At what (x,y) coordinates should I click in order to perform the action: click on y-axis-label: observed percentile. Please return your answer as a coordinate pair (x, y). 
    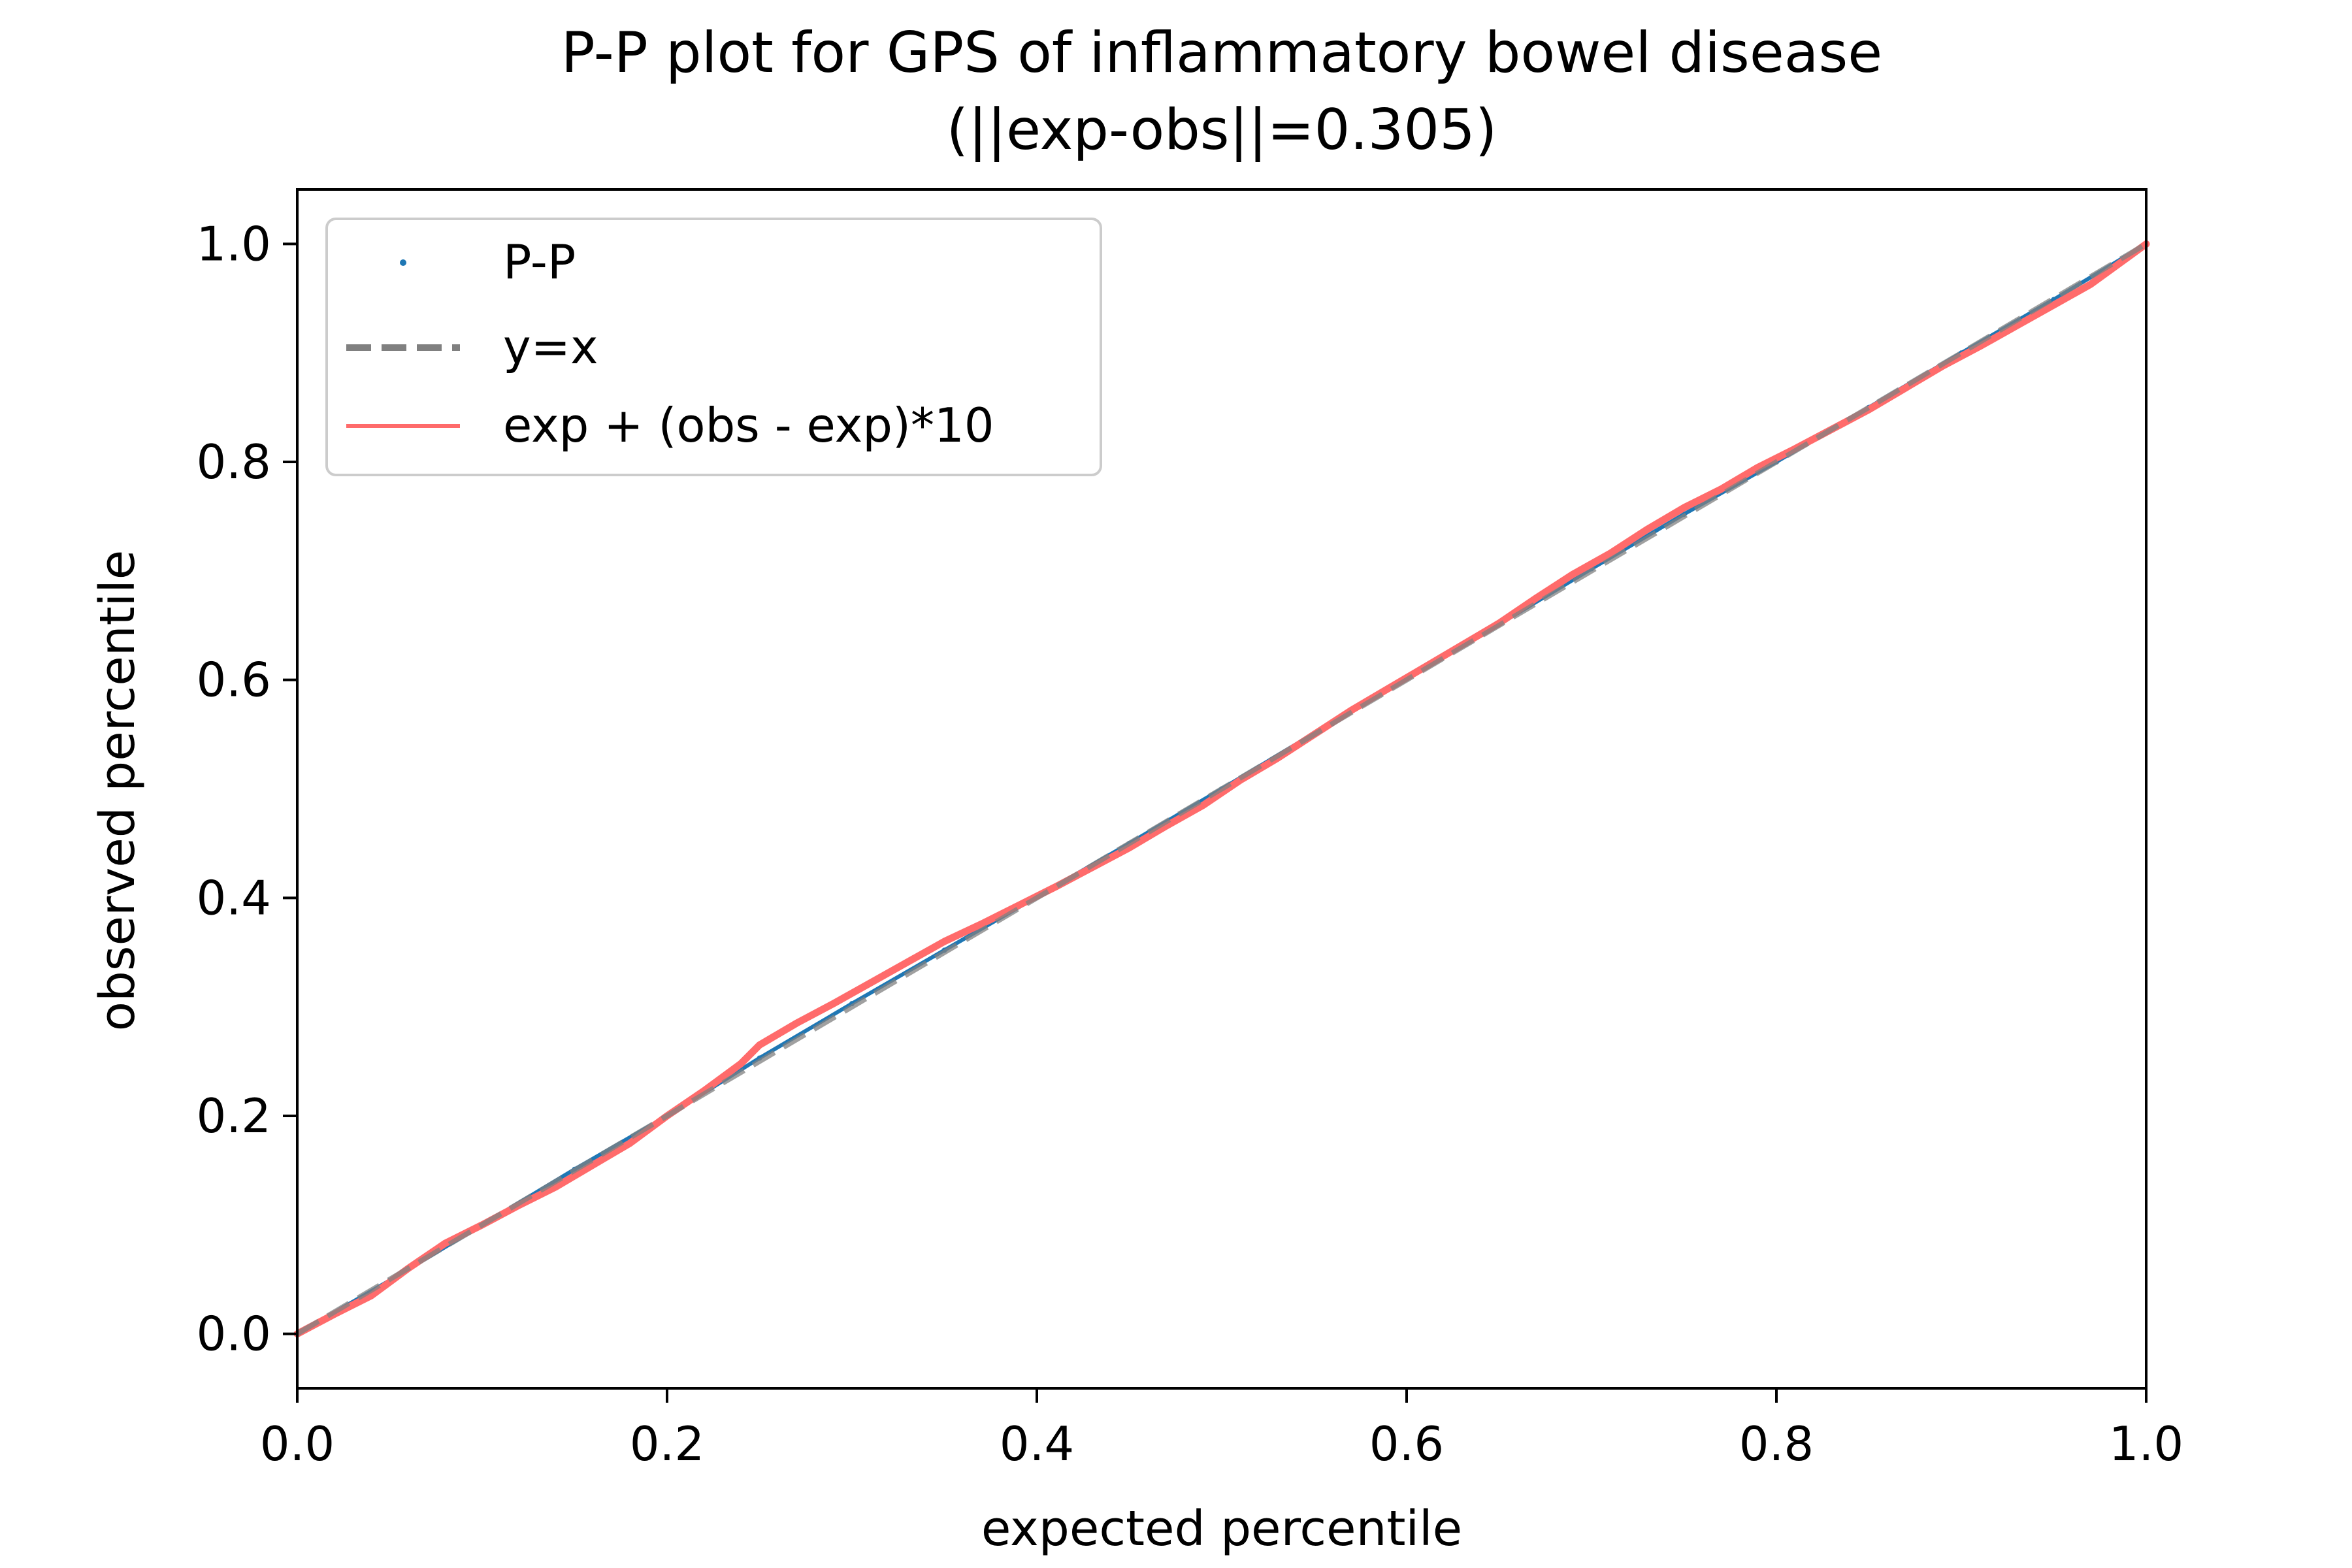
    Looking at the image, I should click on (118, 791).